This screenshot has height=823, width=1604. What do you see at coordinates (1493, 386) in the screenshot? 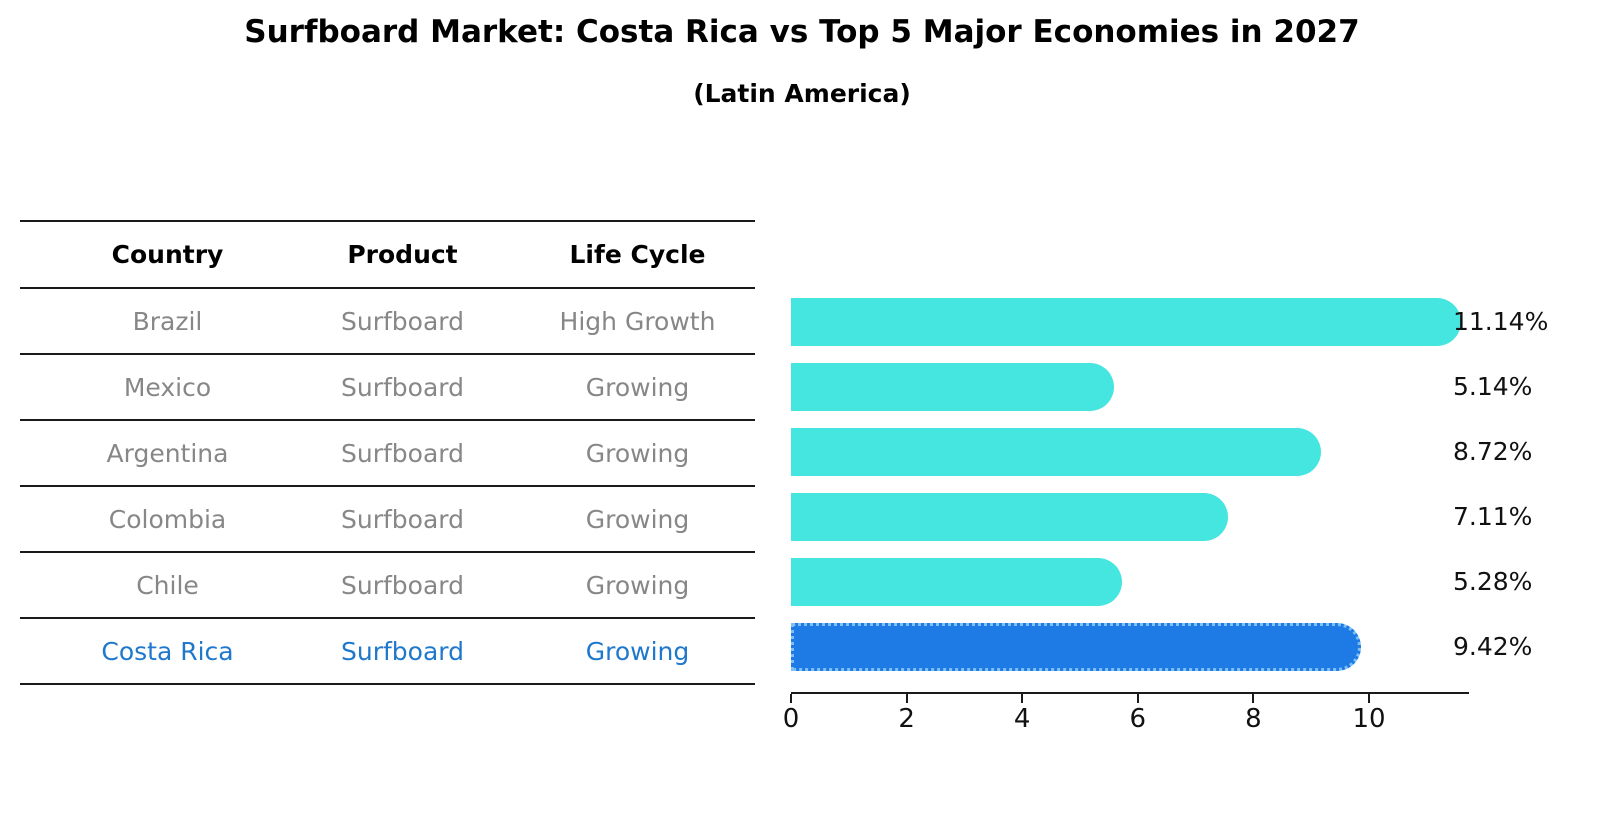
I see `bar-value-label: 5.14%` at bounding box center [1493, 386].